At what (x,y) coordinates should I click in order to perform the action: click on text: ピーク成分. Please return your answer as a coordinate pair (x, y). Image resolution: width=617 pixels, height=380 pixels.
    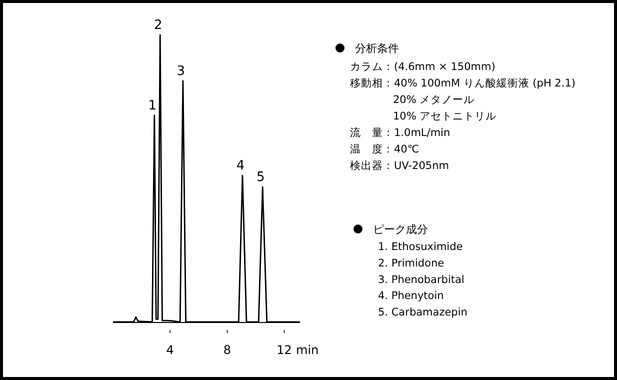
    Looking at the image, I should click on (400, 229).